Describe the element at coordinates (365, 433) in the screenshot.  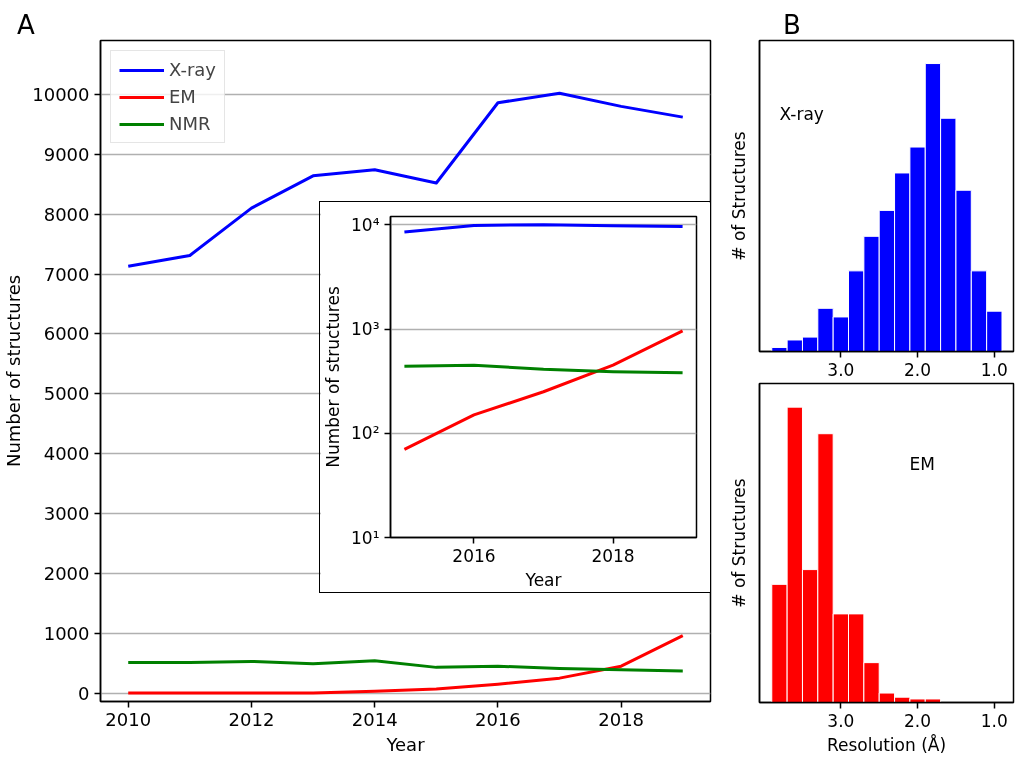
I see `y-tick-label: 10²` at that location.